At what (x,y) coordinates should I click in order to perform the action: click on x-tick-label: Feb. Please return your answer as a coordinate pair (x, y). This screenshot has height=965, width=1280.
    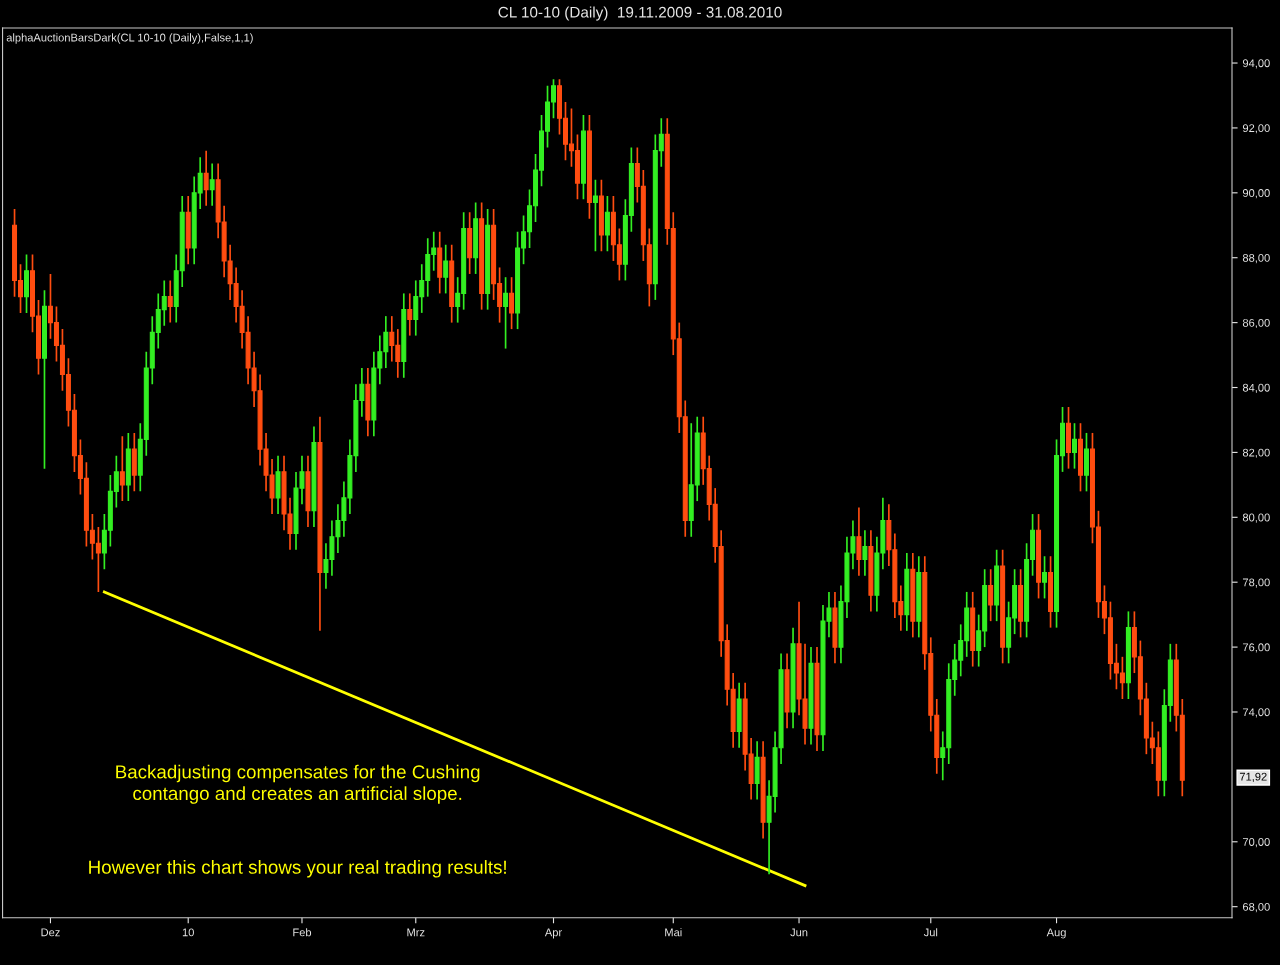
    Looking at the image, I should click on (302, 932).